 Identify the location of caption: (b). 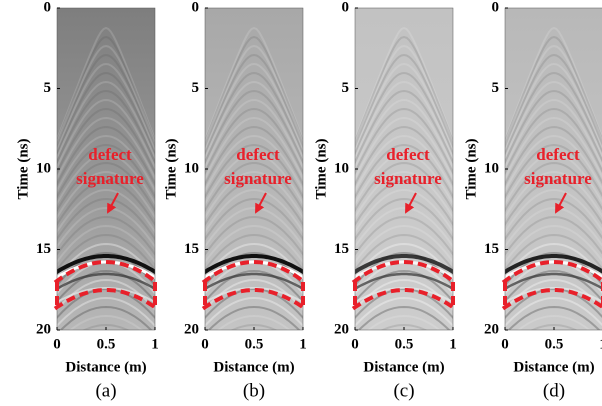
(254, 390).